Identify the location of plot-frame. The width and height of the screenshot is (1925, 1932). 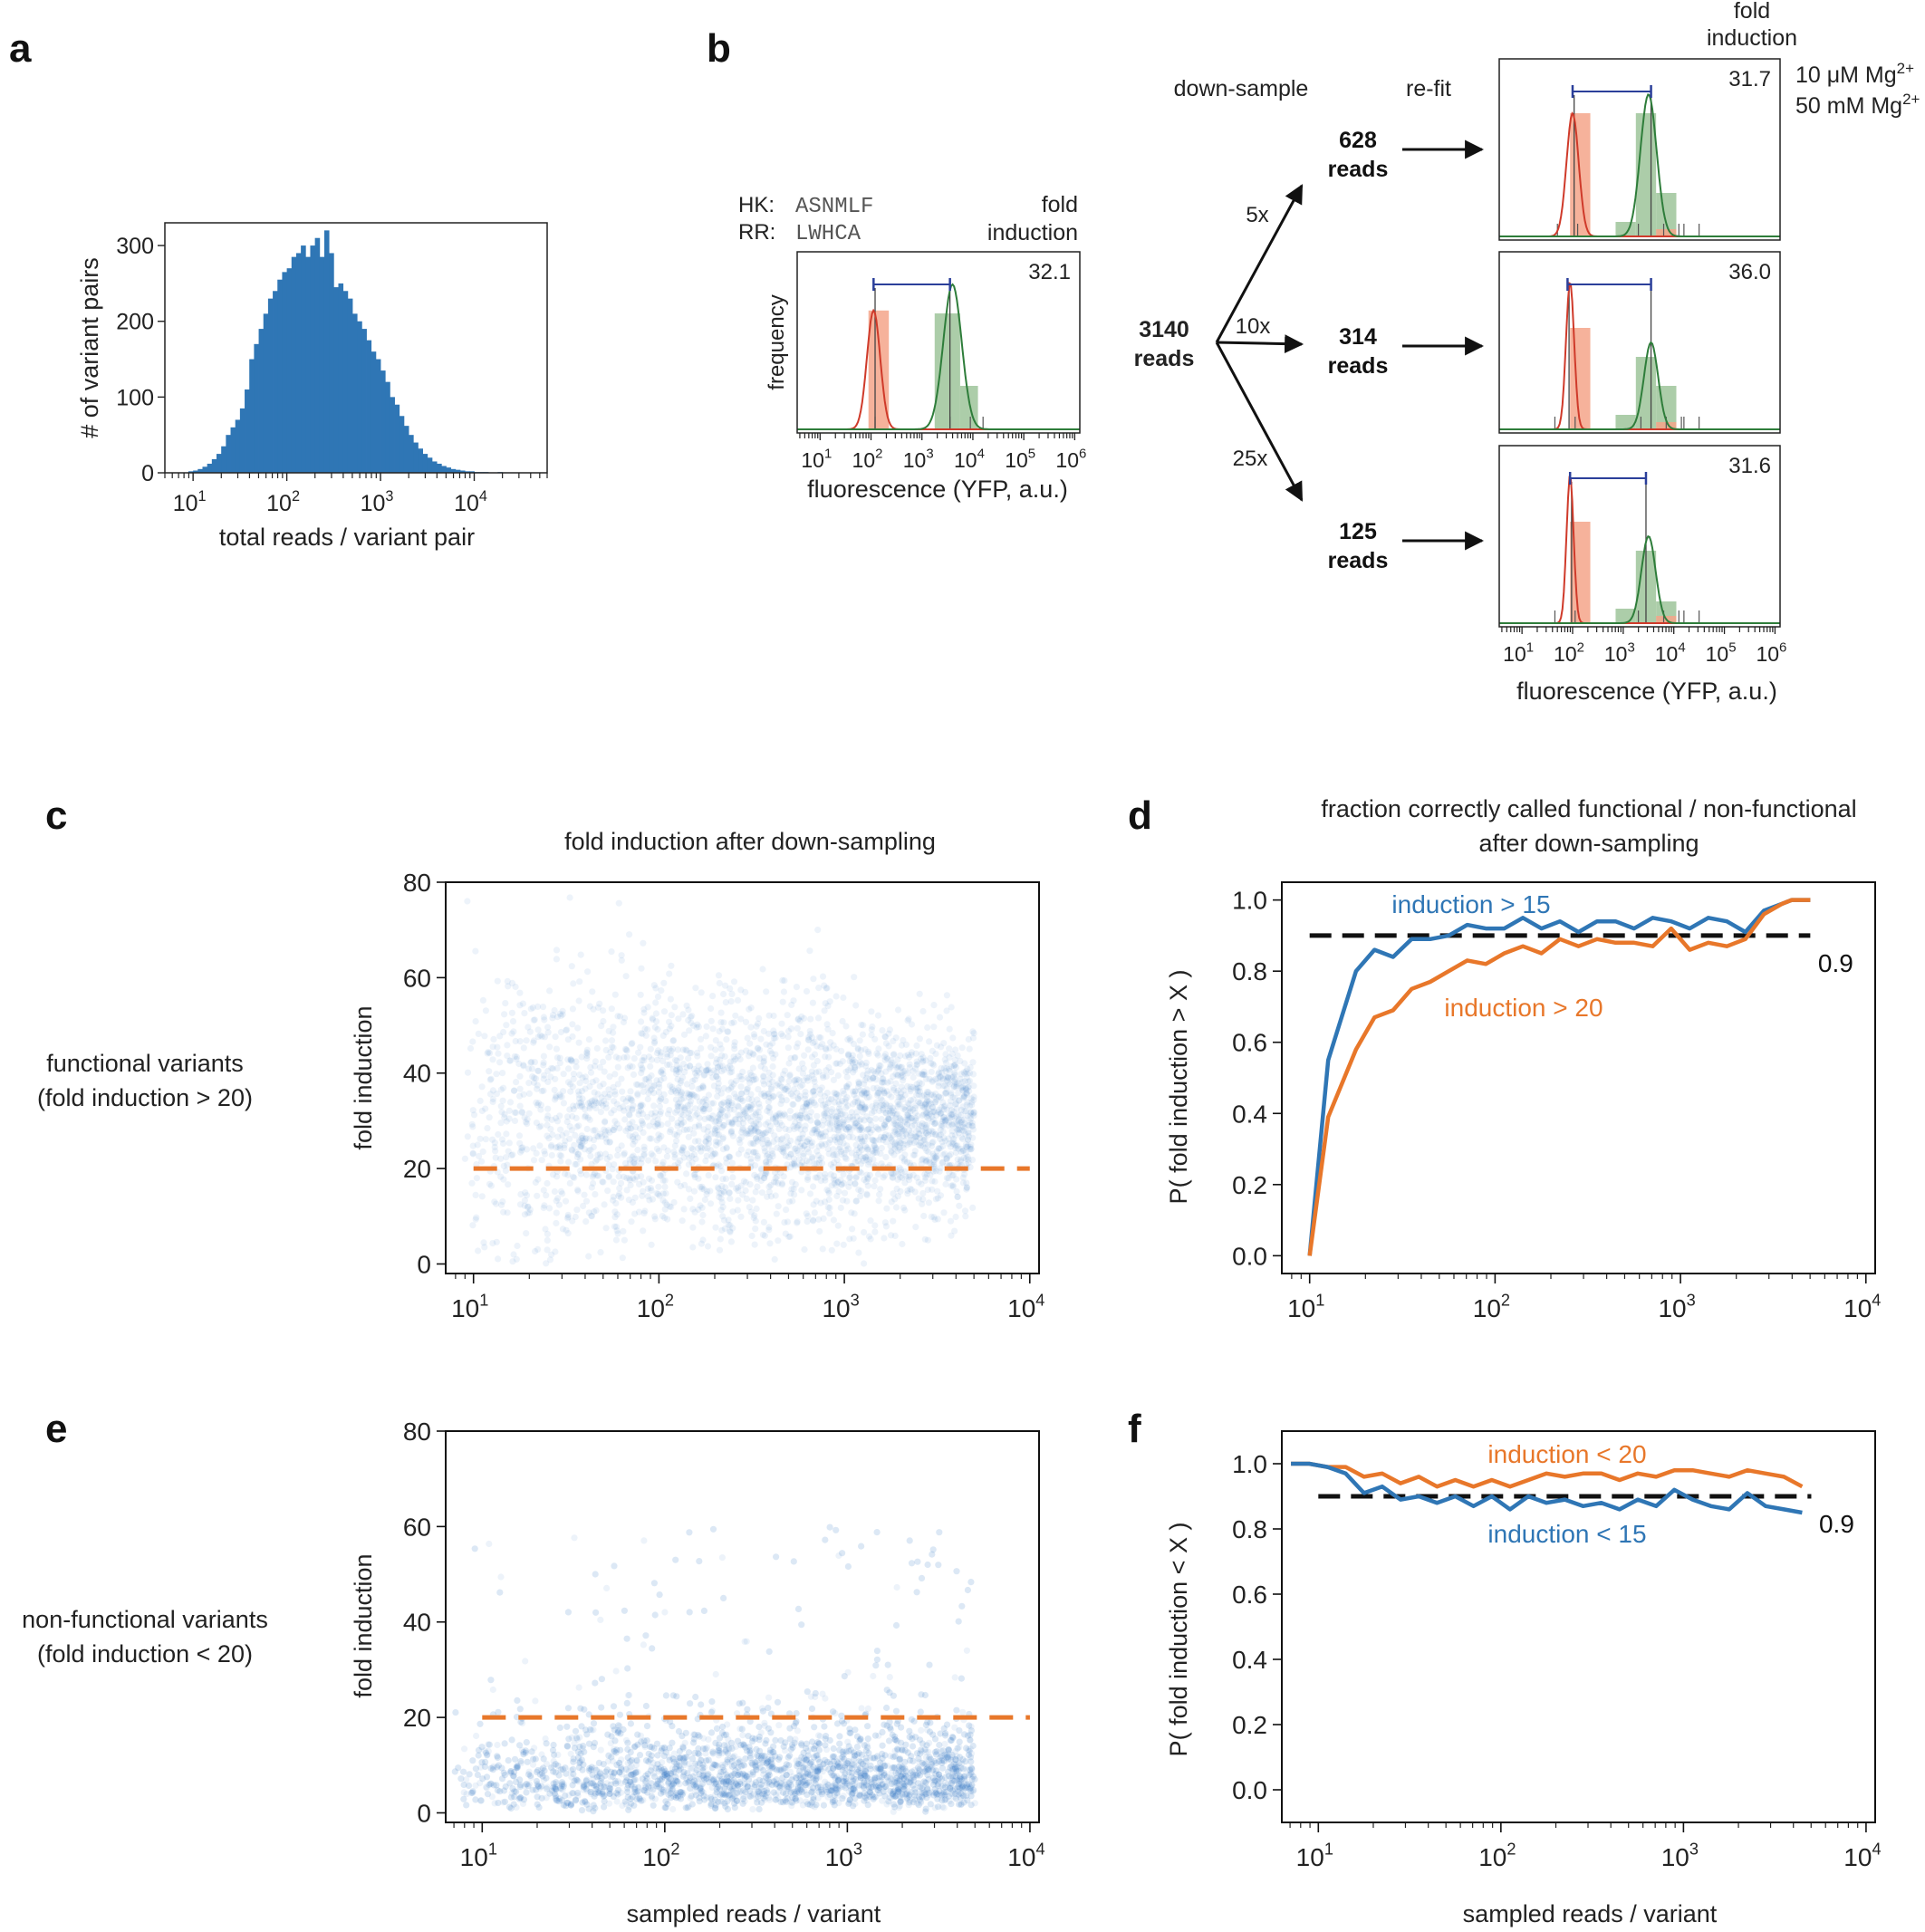
(356, 348).